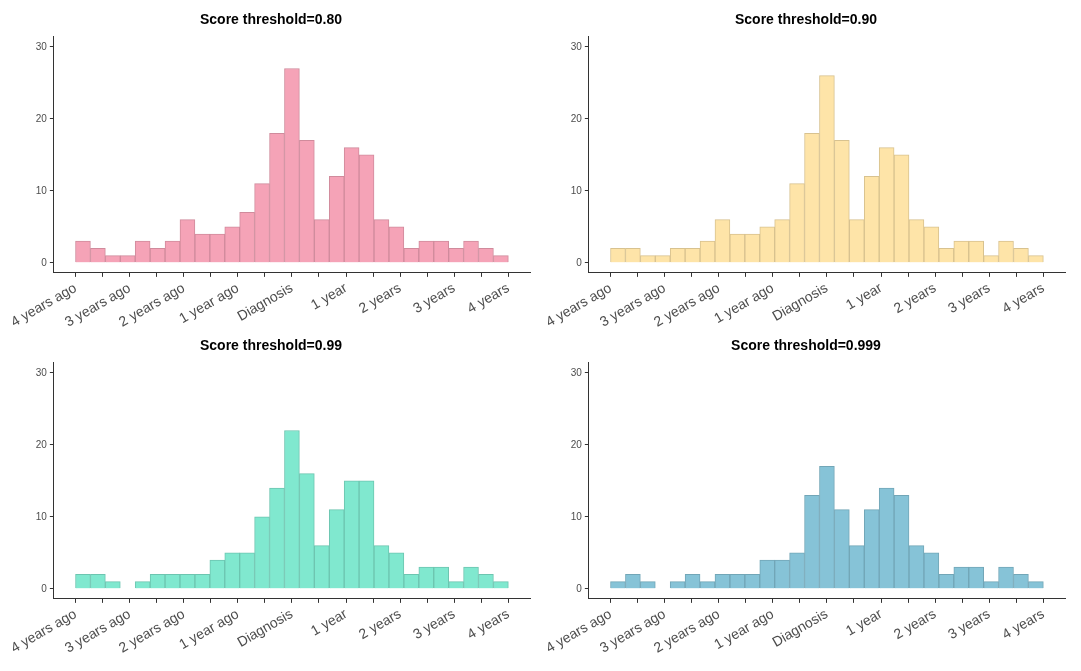 This screenshot has width=1081, height=671. What do you see at coordinates (271, 19) in the screenshot?
I see `chart-title: Score threshold=0.80` at bounding box center [271, 19].